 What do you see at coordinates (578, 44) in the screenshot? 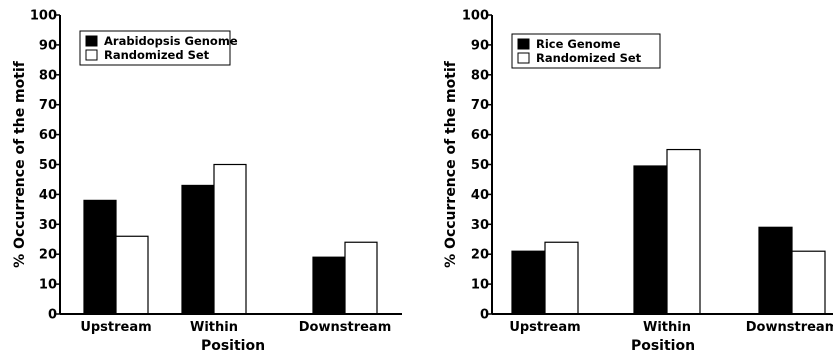
I see `legend-label-genome: Rice Genome` at bounding box center [578, 44].